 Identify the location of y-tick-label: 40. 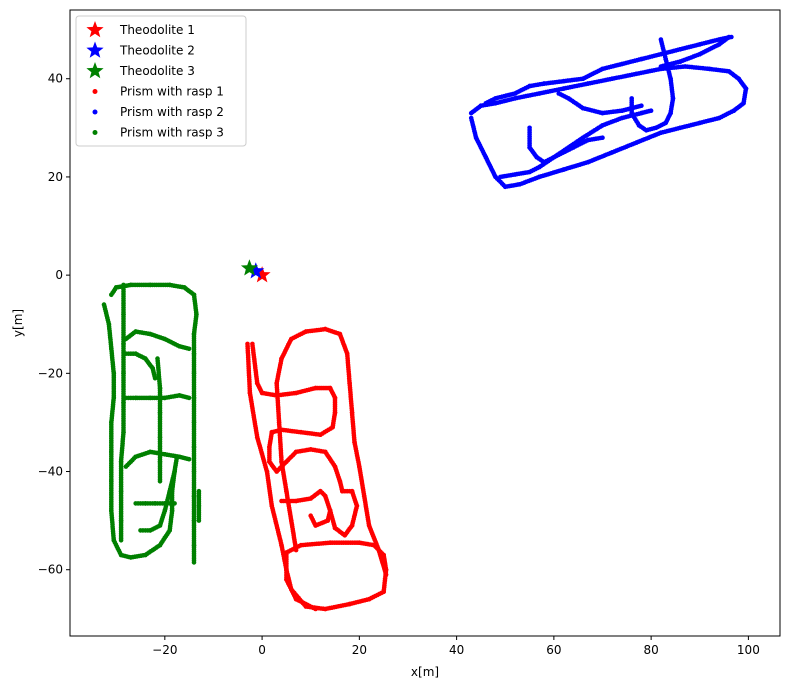
(55, 79).